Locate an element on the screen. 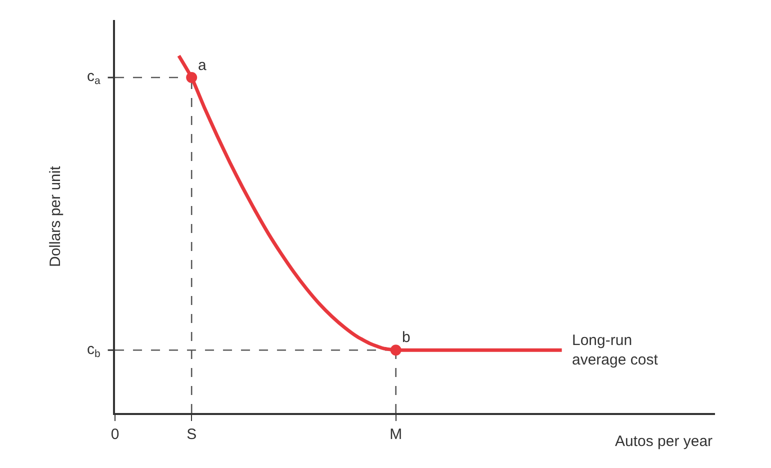 The height and width of the screenshot is (468, 771). x-axis-title: Autos per year is located at coordinates (664, 441).